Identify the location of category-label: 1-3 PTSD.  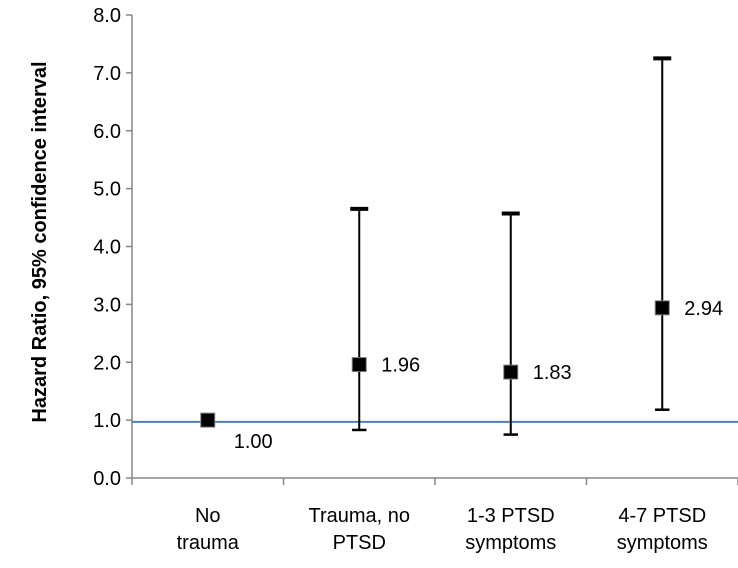
(511, 516).